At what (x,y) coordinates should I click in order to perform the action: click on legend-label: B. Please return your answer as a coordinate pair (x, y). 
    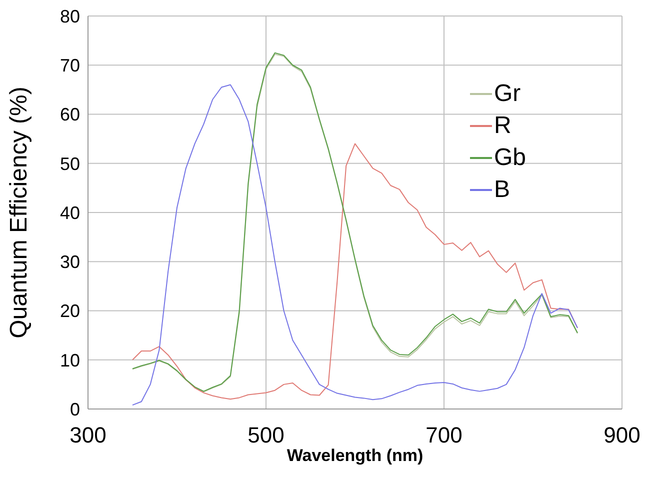
    Looking at the image, I should click on (502, 190).